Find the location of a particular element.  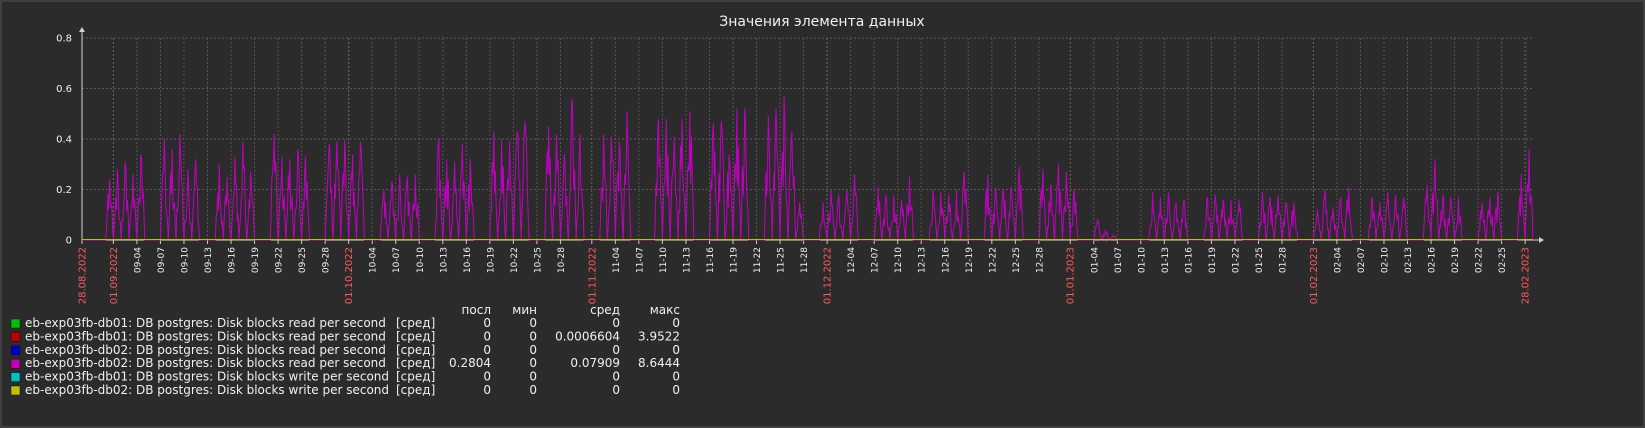

x-tick-label: 02-19 is located at coordinates (1456, 260).